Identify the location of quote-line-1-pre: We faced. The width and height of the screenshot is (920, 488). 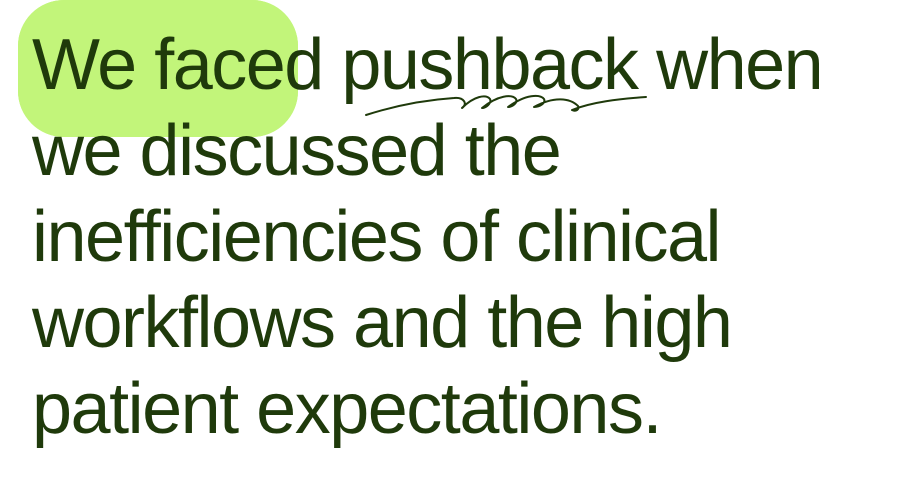
(187, 65).